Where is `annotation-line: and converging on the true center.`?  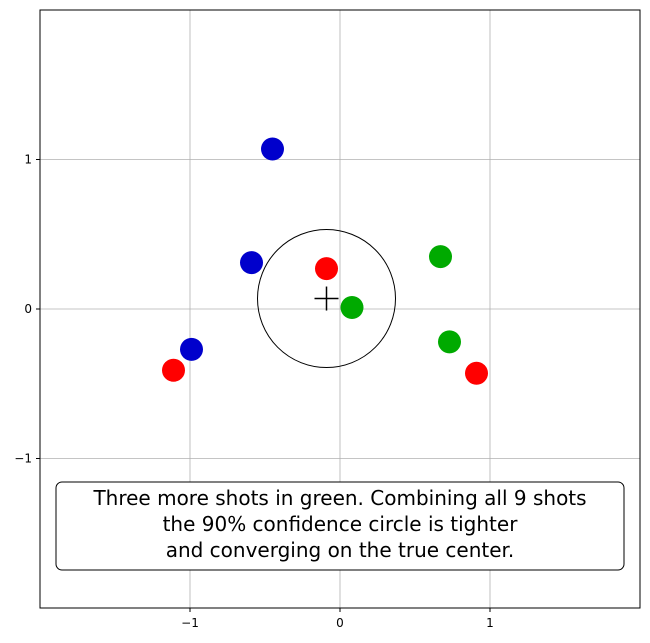 annotation-line: and converging on the true center. is located at coordinates (340, 550).